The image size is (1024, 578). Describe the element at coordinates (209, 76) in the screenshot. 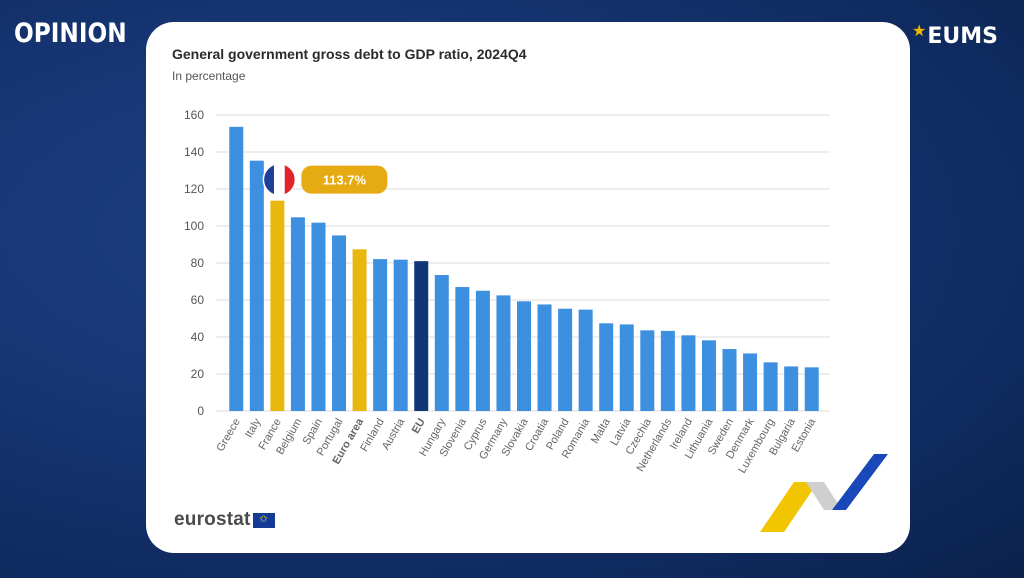

I see `chart-subtitle: In percentage` at that location.